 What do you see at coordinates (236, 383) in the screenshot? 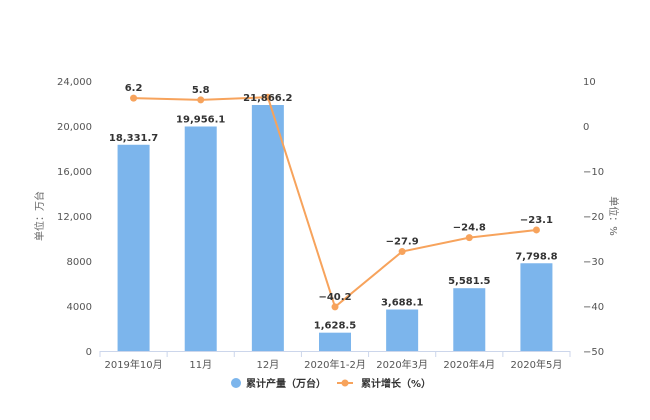
I see `legend-bar-marker` at bounding box center [236, 383].